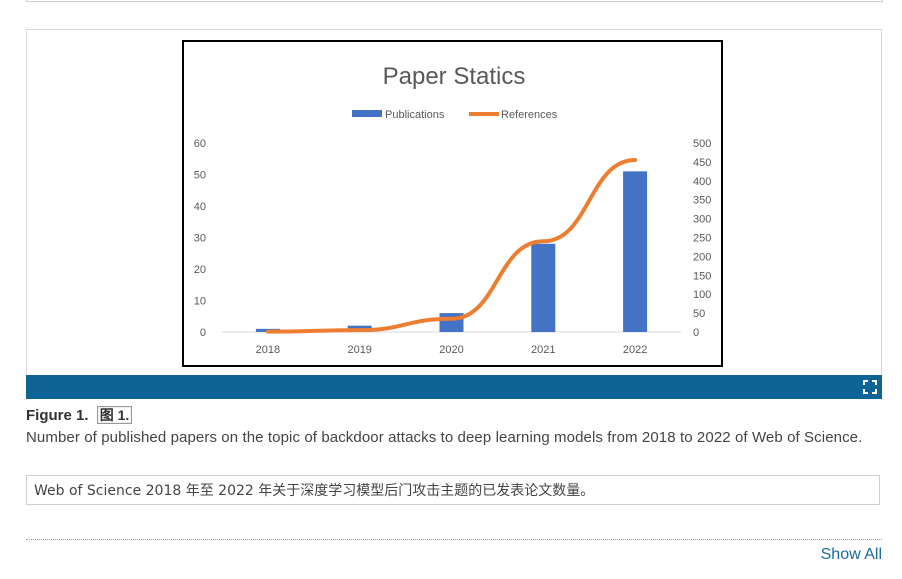 The image size is (902, 579). What do you see at coordinates (415, 115) in the screenshot?
I see `legend-label-publications: Publications` at bounding box center [415, 115].